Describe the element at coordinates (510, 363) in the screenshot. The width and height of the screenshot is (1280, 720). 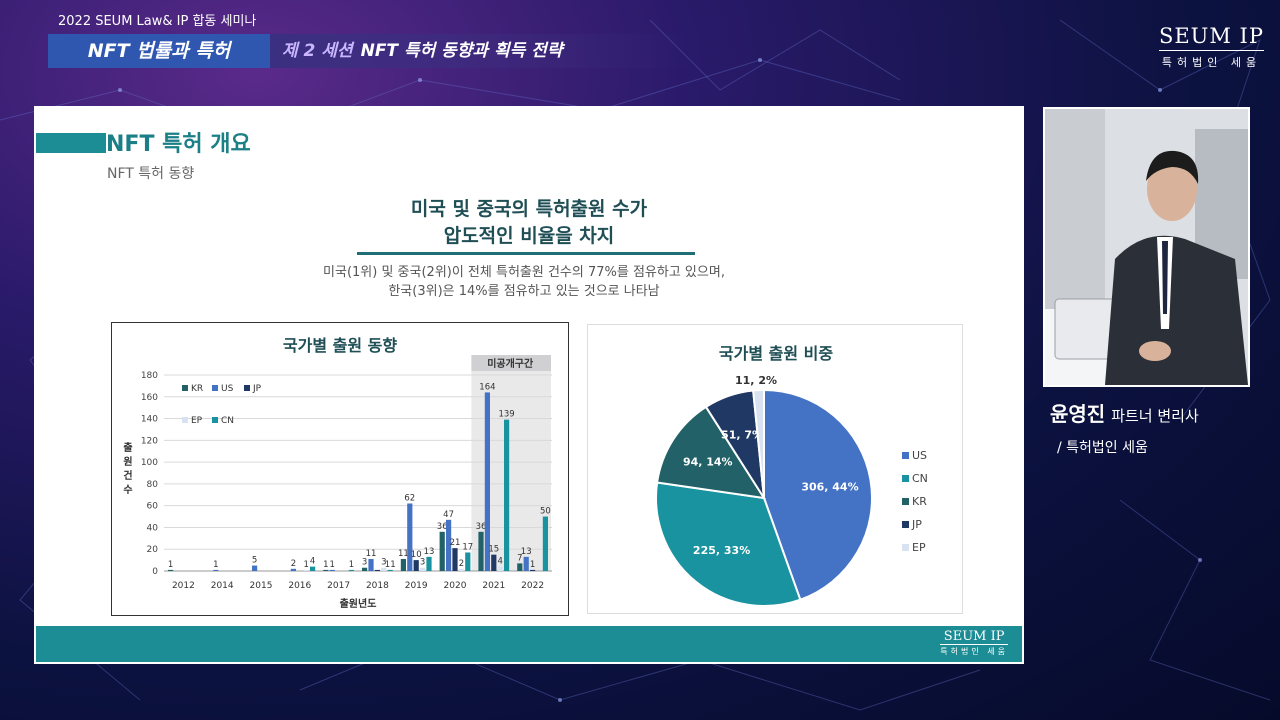
I see `unpublished-label: 미공개구간` at that location.